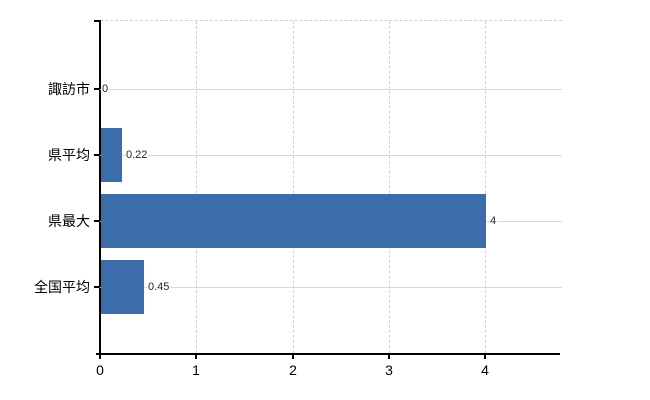 Image resolution: width=650 pixels, height=400 pixels. What do you see at coordinates (69, 89) in the screenshot?
I see `category-label: 諏訪市` at bounding box center [69, 89].